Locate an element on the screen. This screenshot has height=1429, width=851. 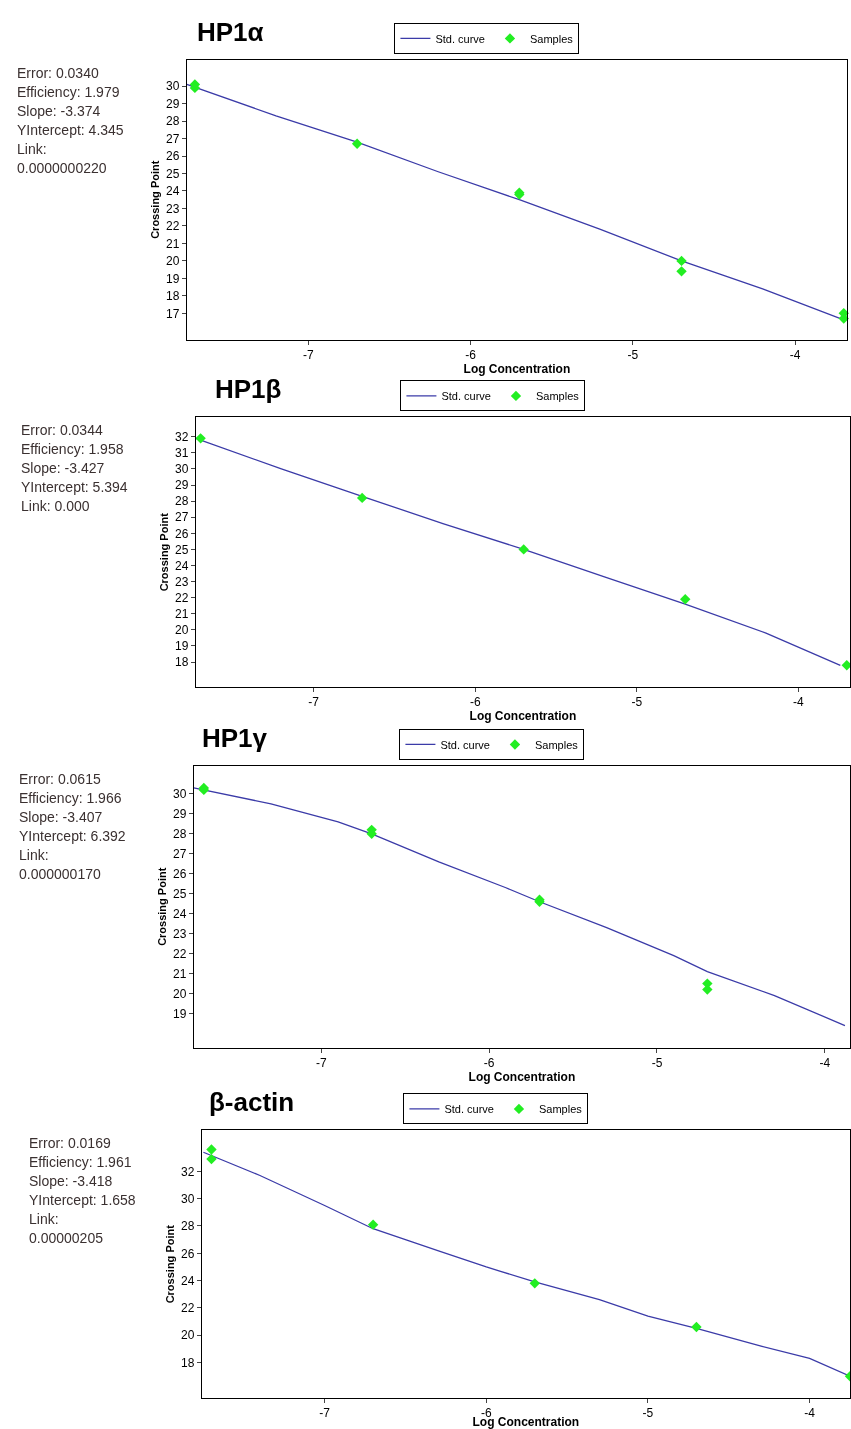
text: Efficiency: 1.958 is located at coordinates (72, 449).